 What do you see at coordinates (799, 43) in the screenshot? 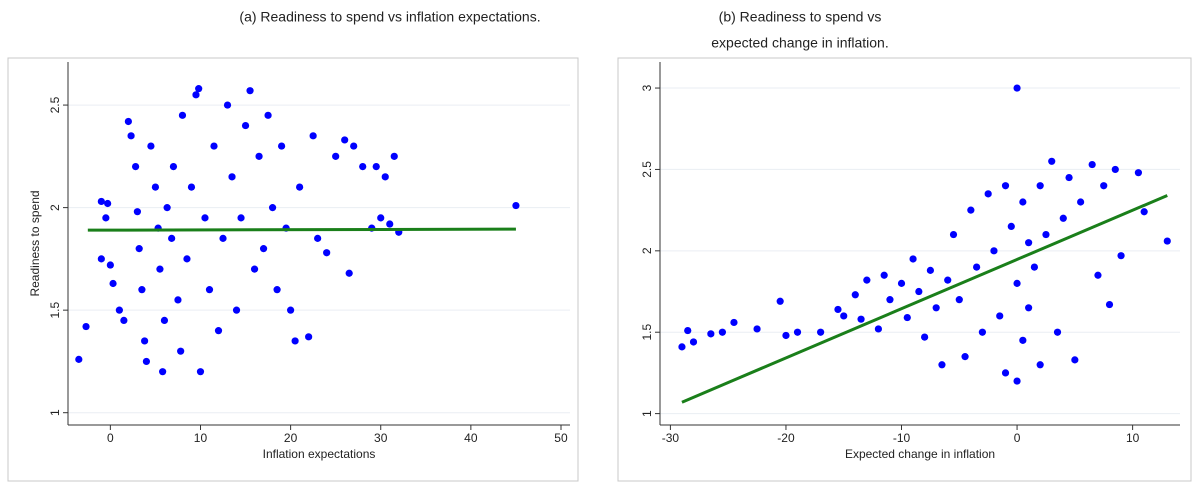
I see `chart-title: expected change in inflation.` at bounding box center [799, 43].